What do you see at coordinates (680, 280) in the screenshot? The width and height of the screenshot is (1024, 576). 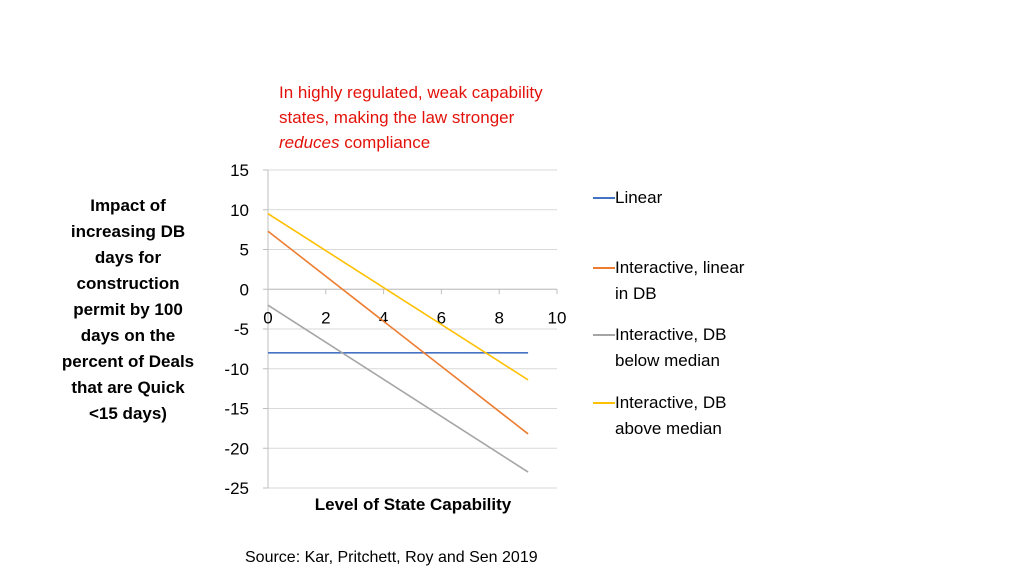 I see `legend-label: Interactive, linear in DB` at bounding box center [680, 280].